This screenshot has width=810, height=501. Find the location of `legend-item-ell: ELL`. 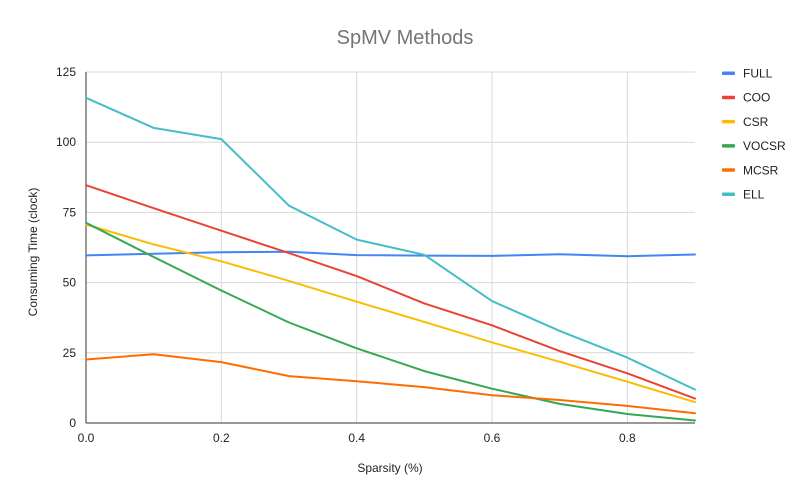

legend-item-ell: ELL is located at coordinates (743, 195).